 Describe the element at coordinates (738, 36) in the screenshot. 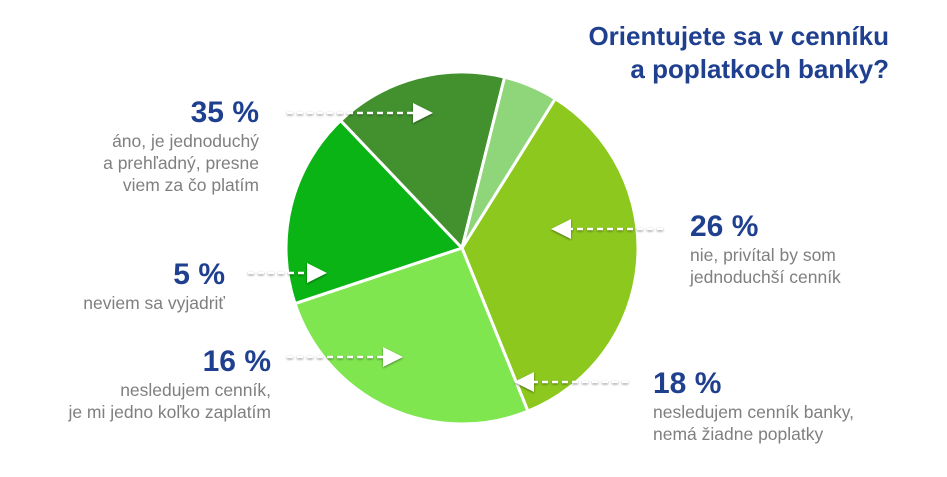

I see `chart-title-line-1: Orientujete sa v cenníku` at that location.